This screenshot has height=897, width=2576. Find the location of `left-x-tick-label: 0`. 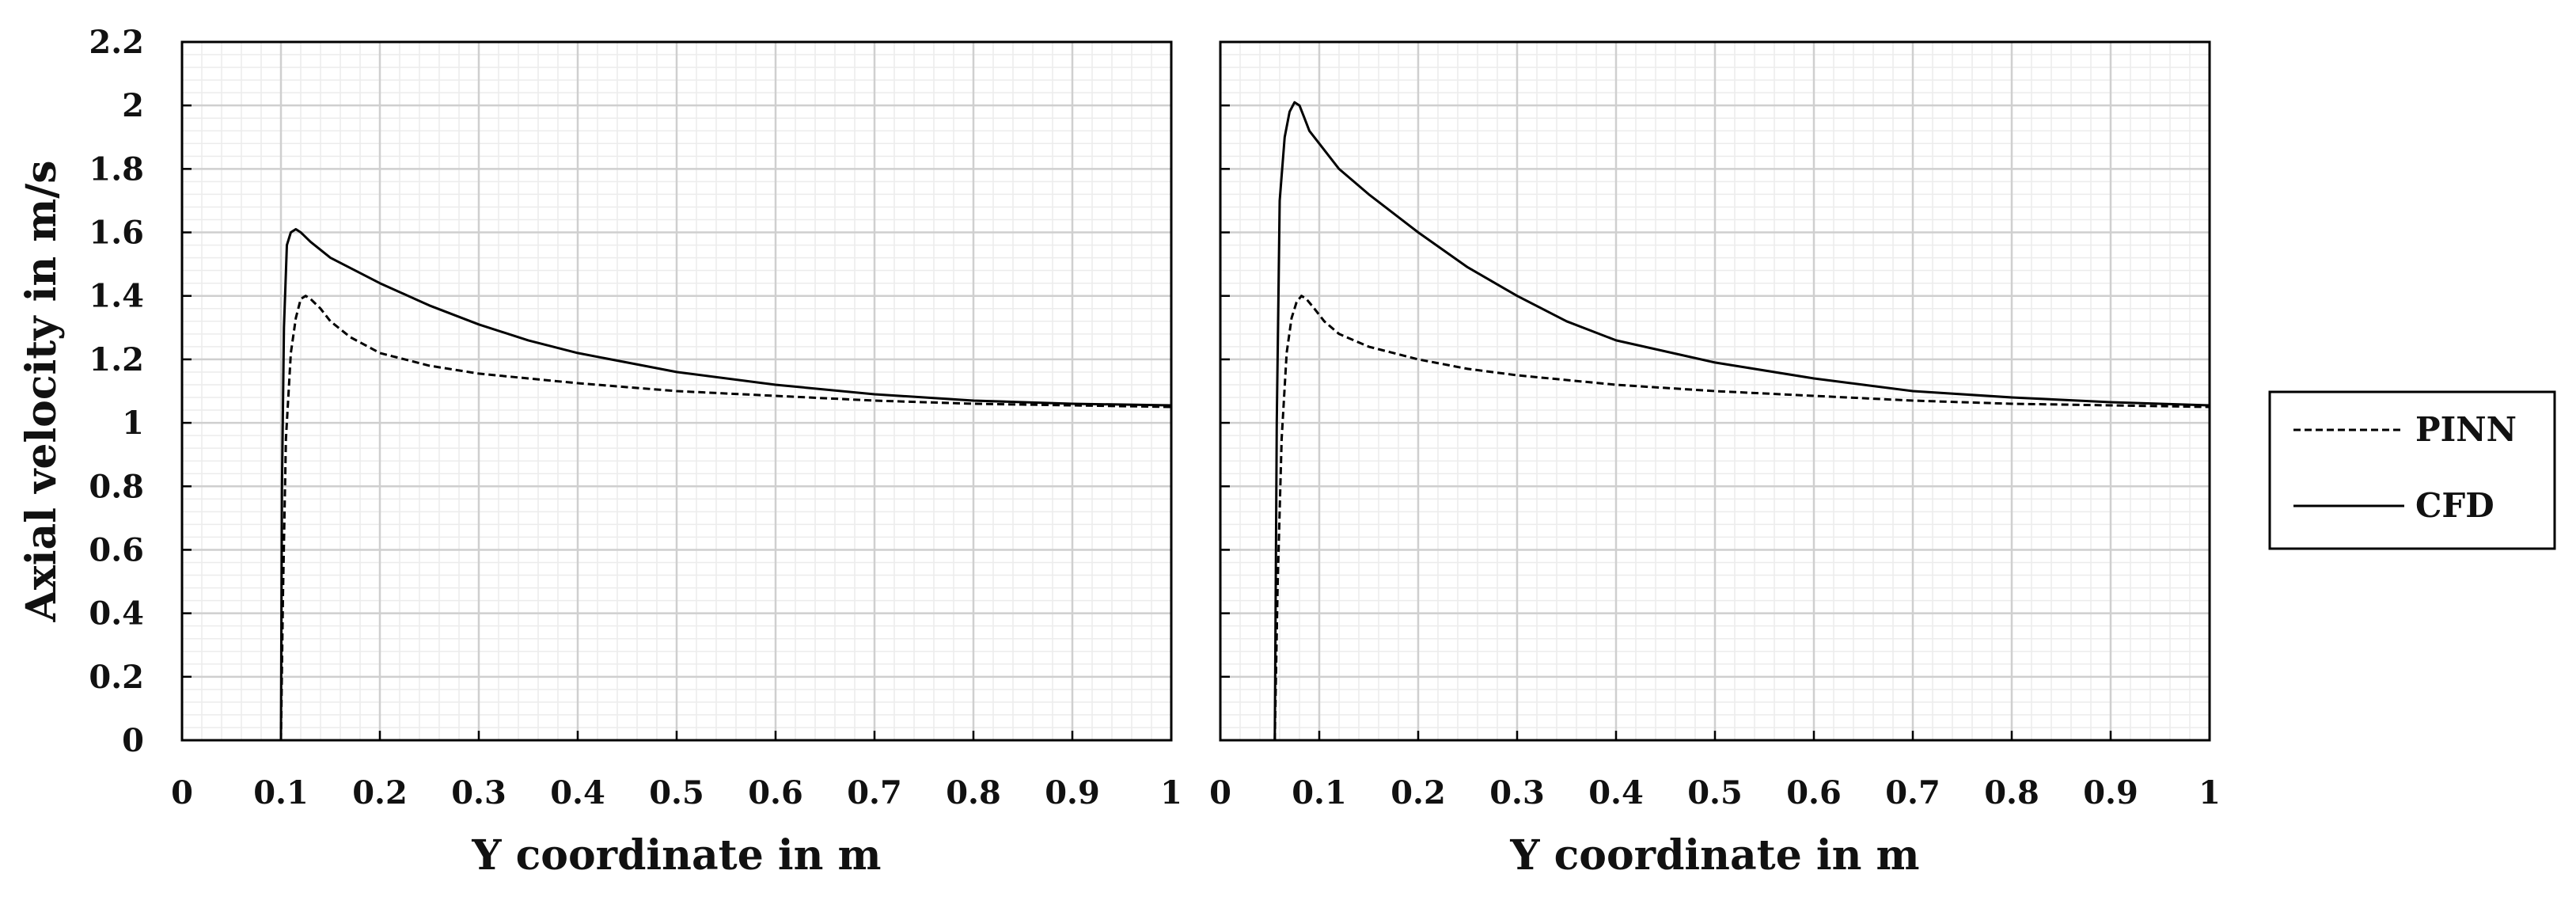

left-x-tick-label: 0 is located at coordinates (182, 792).